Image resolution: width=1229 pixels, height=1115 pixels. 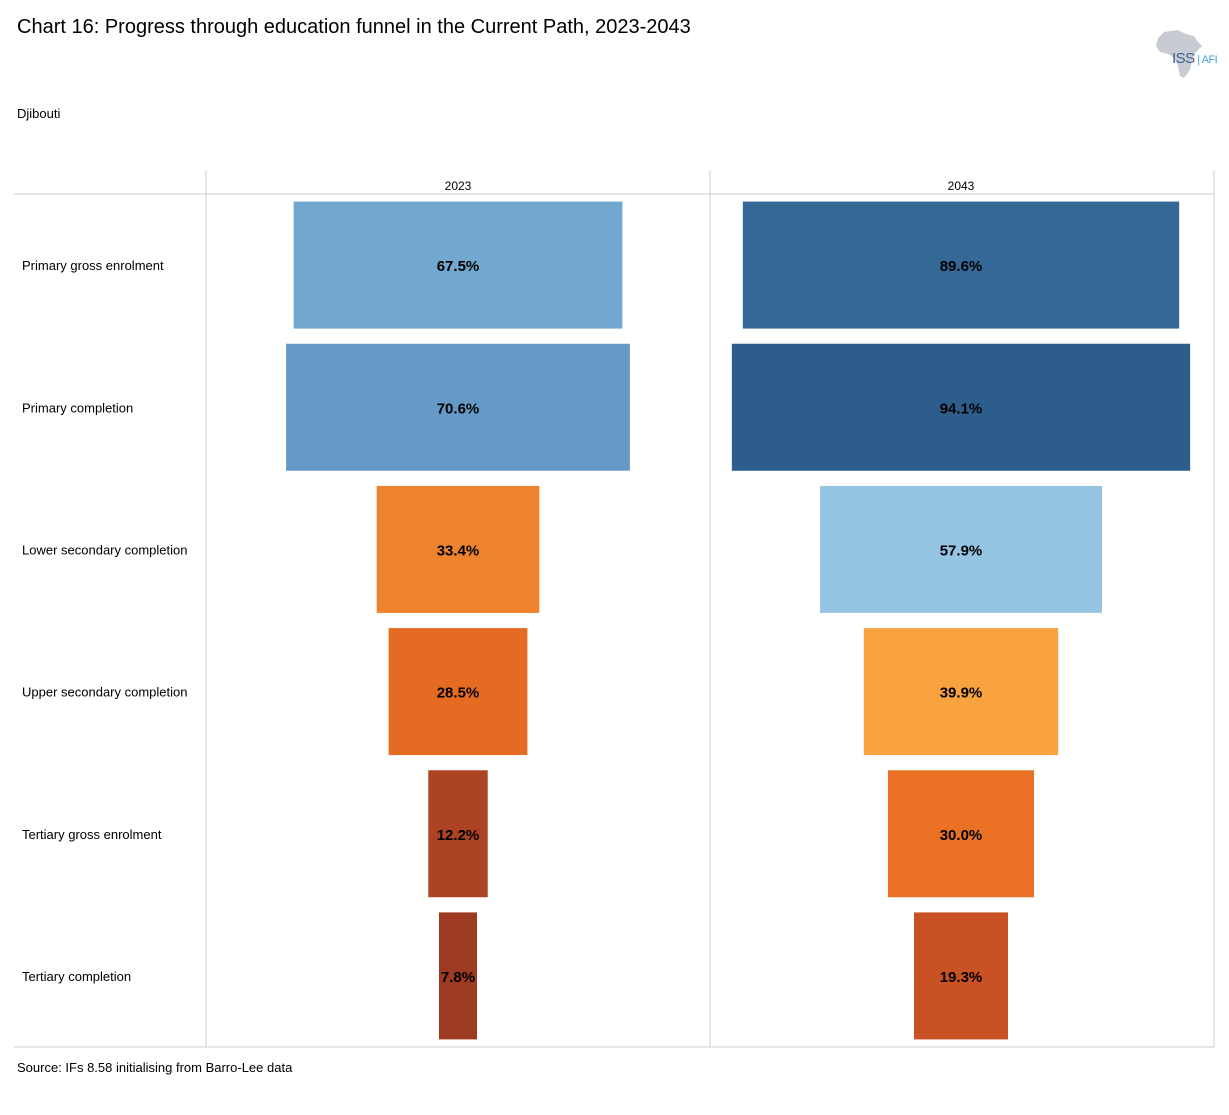 I want to click on data-label: 57.9%, so click(x=961, y=550).